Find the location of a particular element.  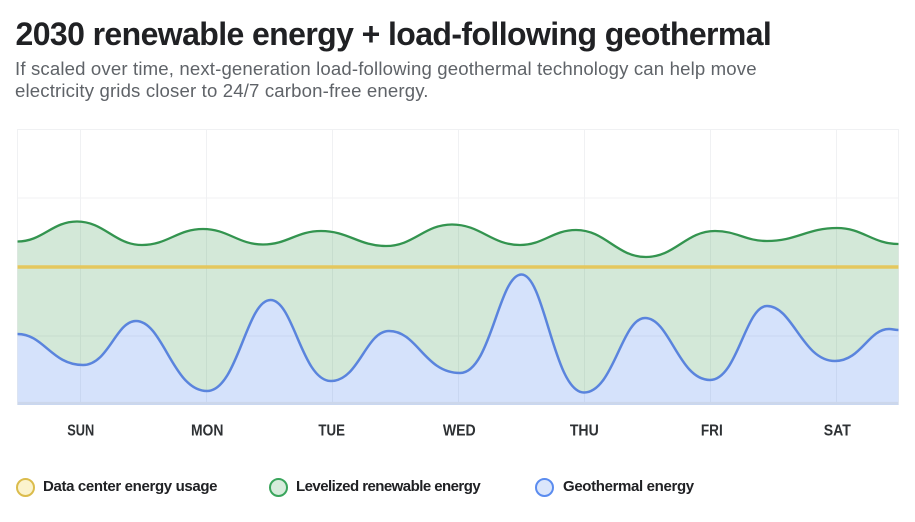

svg-text: TUE is located at coordinates (331, 430).